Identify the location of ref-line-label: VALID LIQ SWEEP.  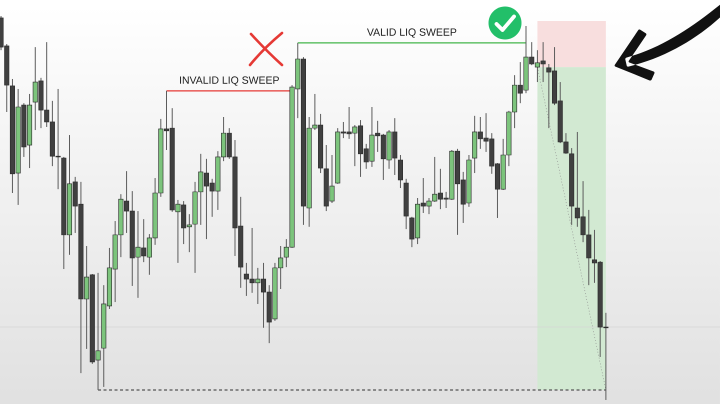
(411, 33).